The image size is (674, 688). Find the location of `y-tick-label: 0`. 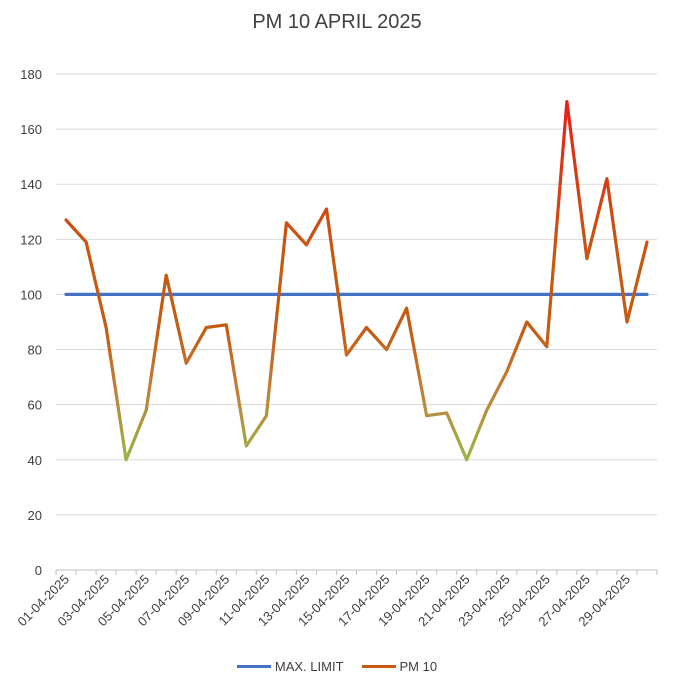

y-tick-label: 0 is located at coordinates (38, 570).